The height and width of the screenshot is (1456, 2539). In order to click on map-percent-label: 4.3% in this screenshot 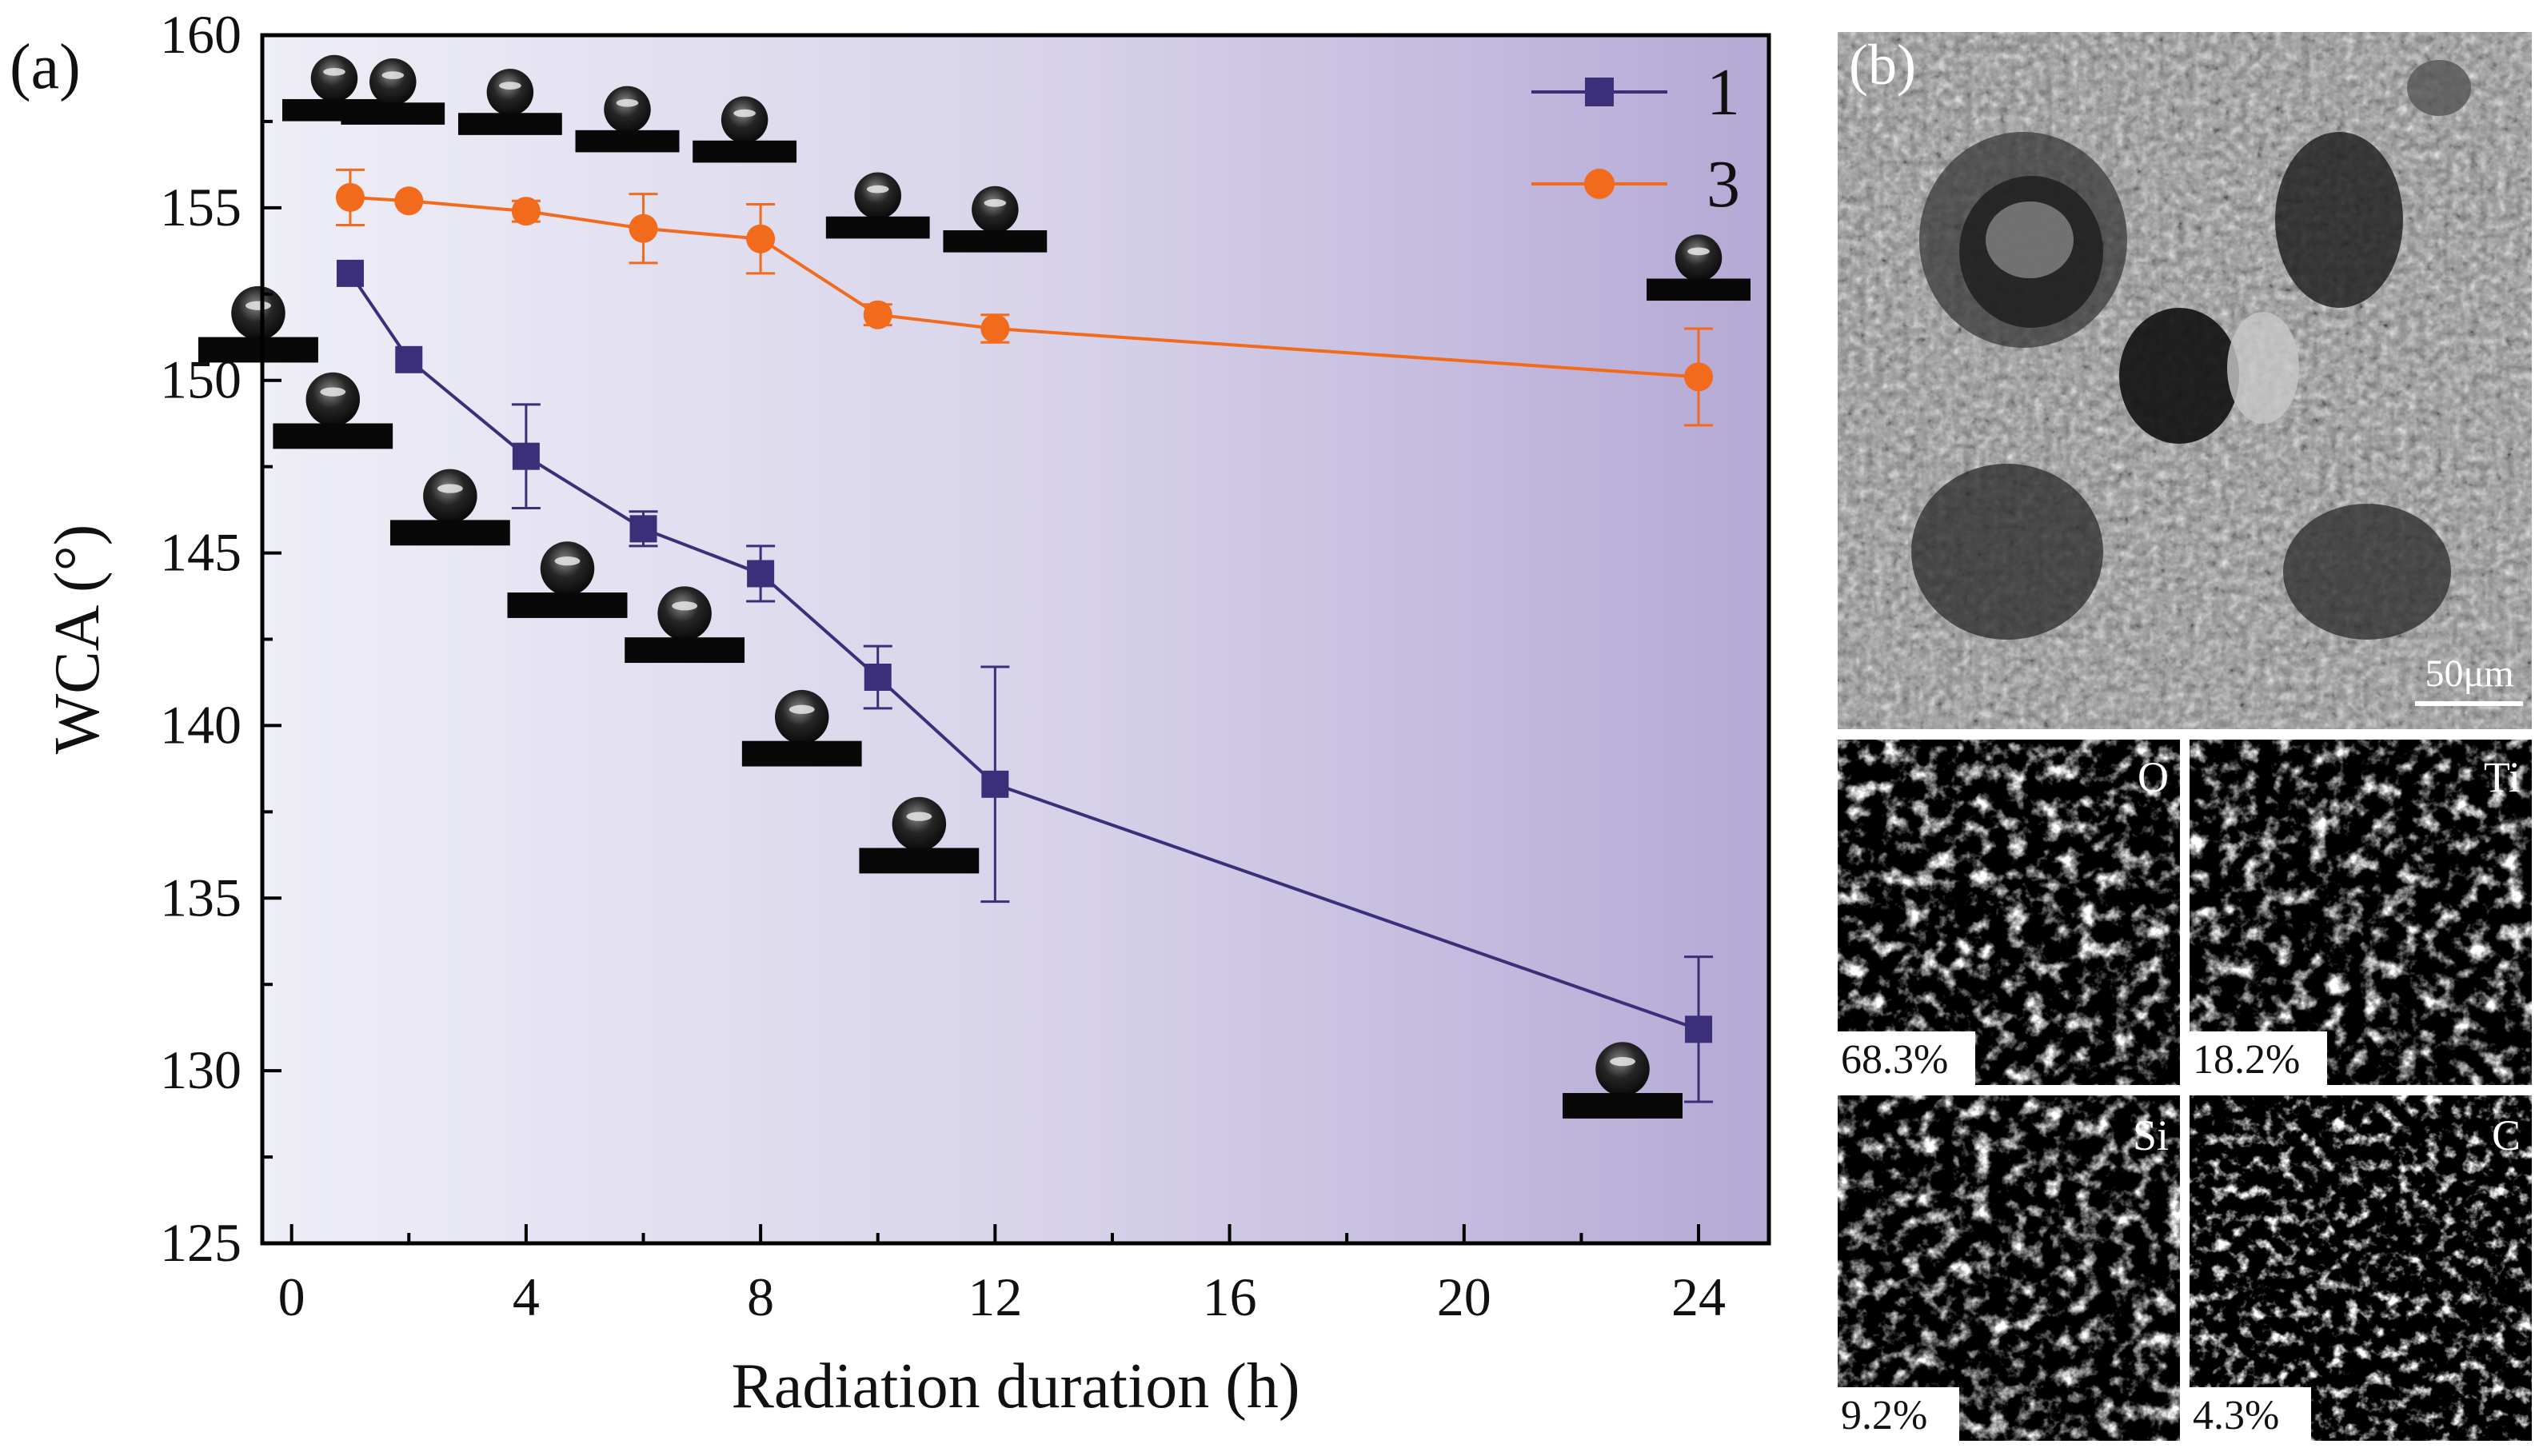, I will do `click(2236, 1415)`.